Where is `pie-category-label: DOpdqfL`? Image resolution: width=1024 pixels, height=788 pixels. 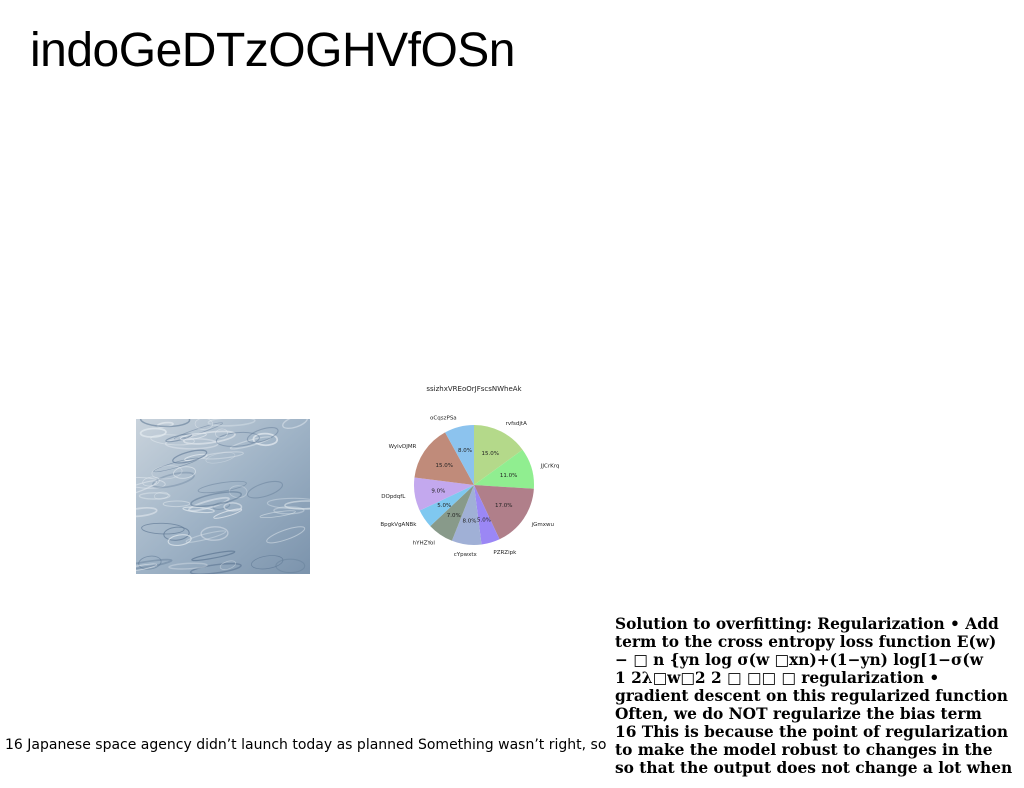
pie-category-label: DOpdqfL is located at coordinates (393, 497).